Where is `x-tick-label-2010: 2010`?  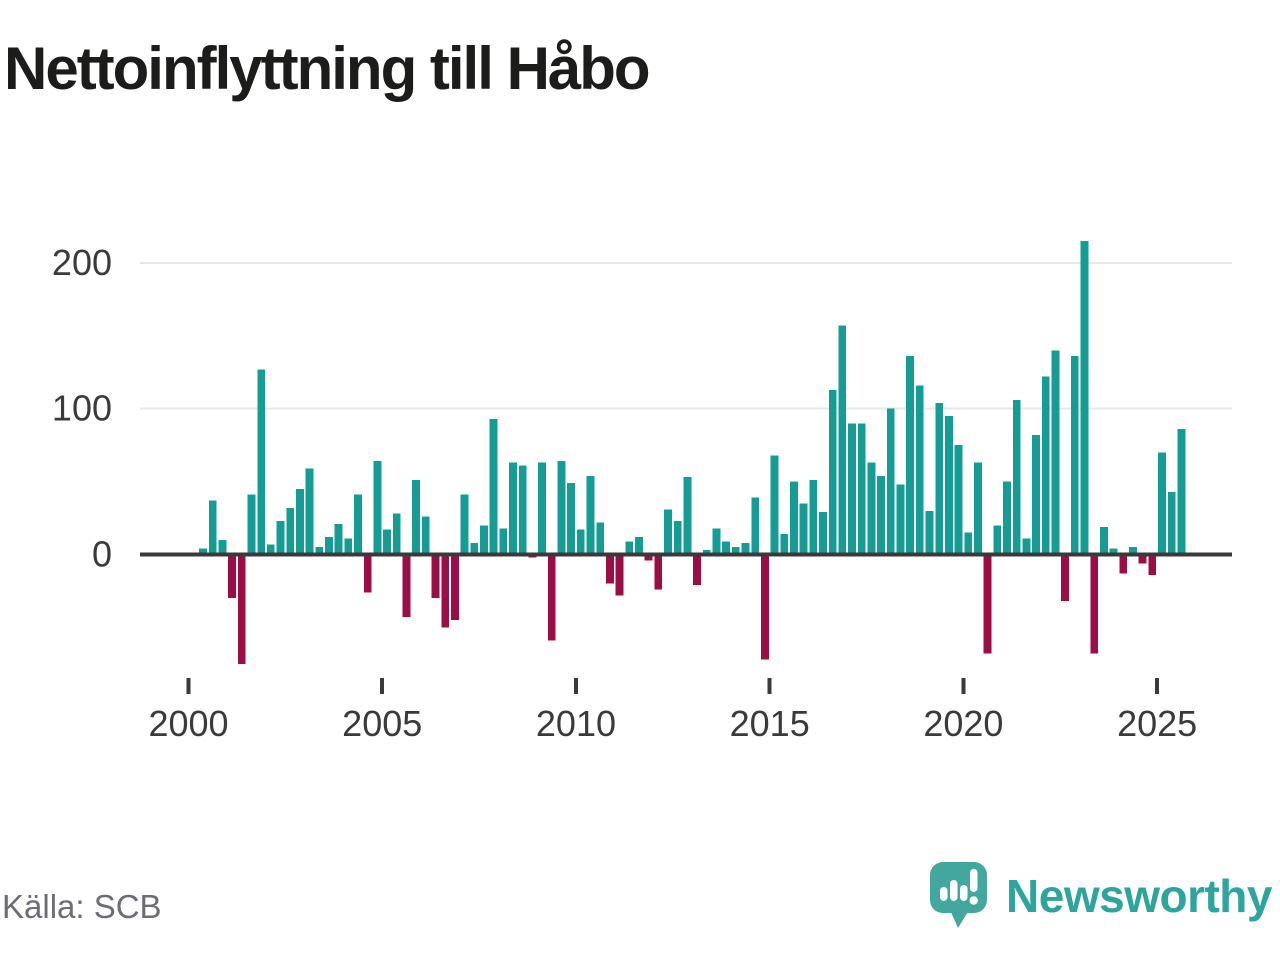
x-tick-label-2010: 2010 is located at coordinates (576, 723).